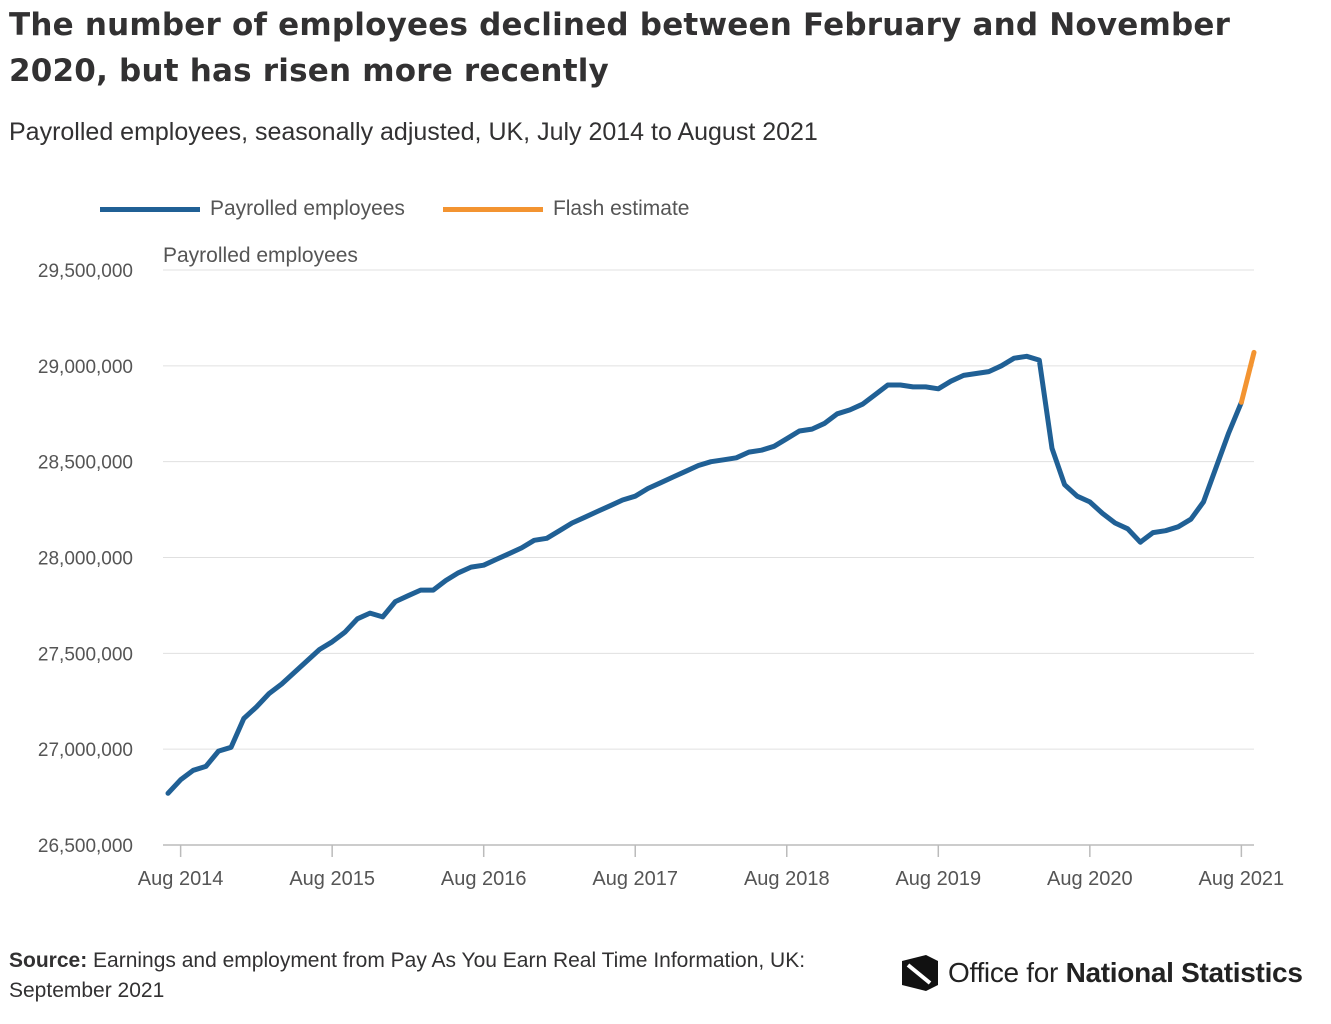  I want to click on source-label: Source:, so click(48, 960).